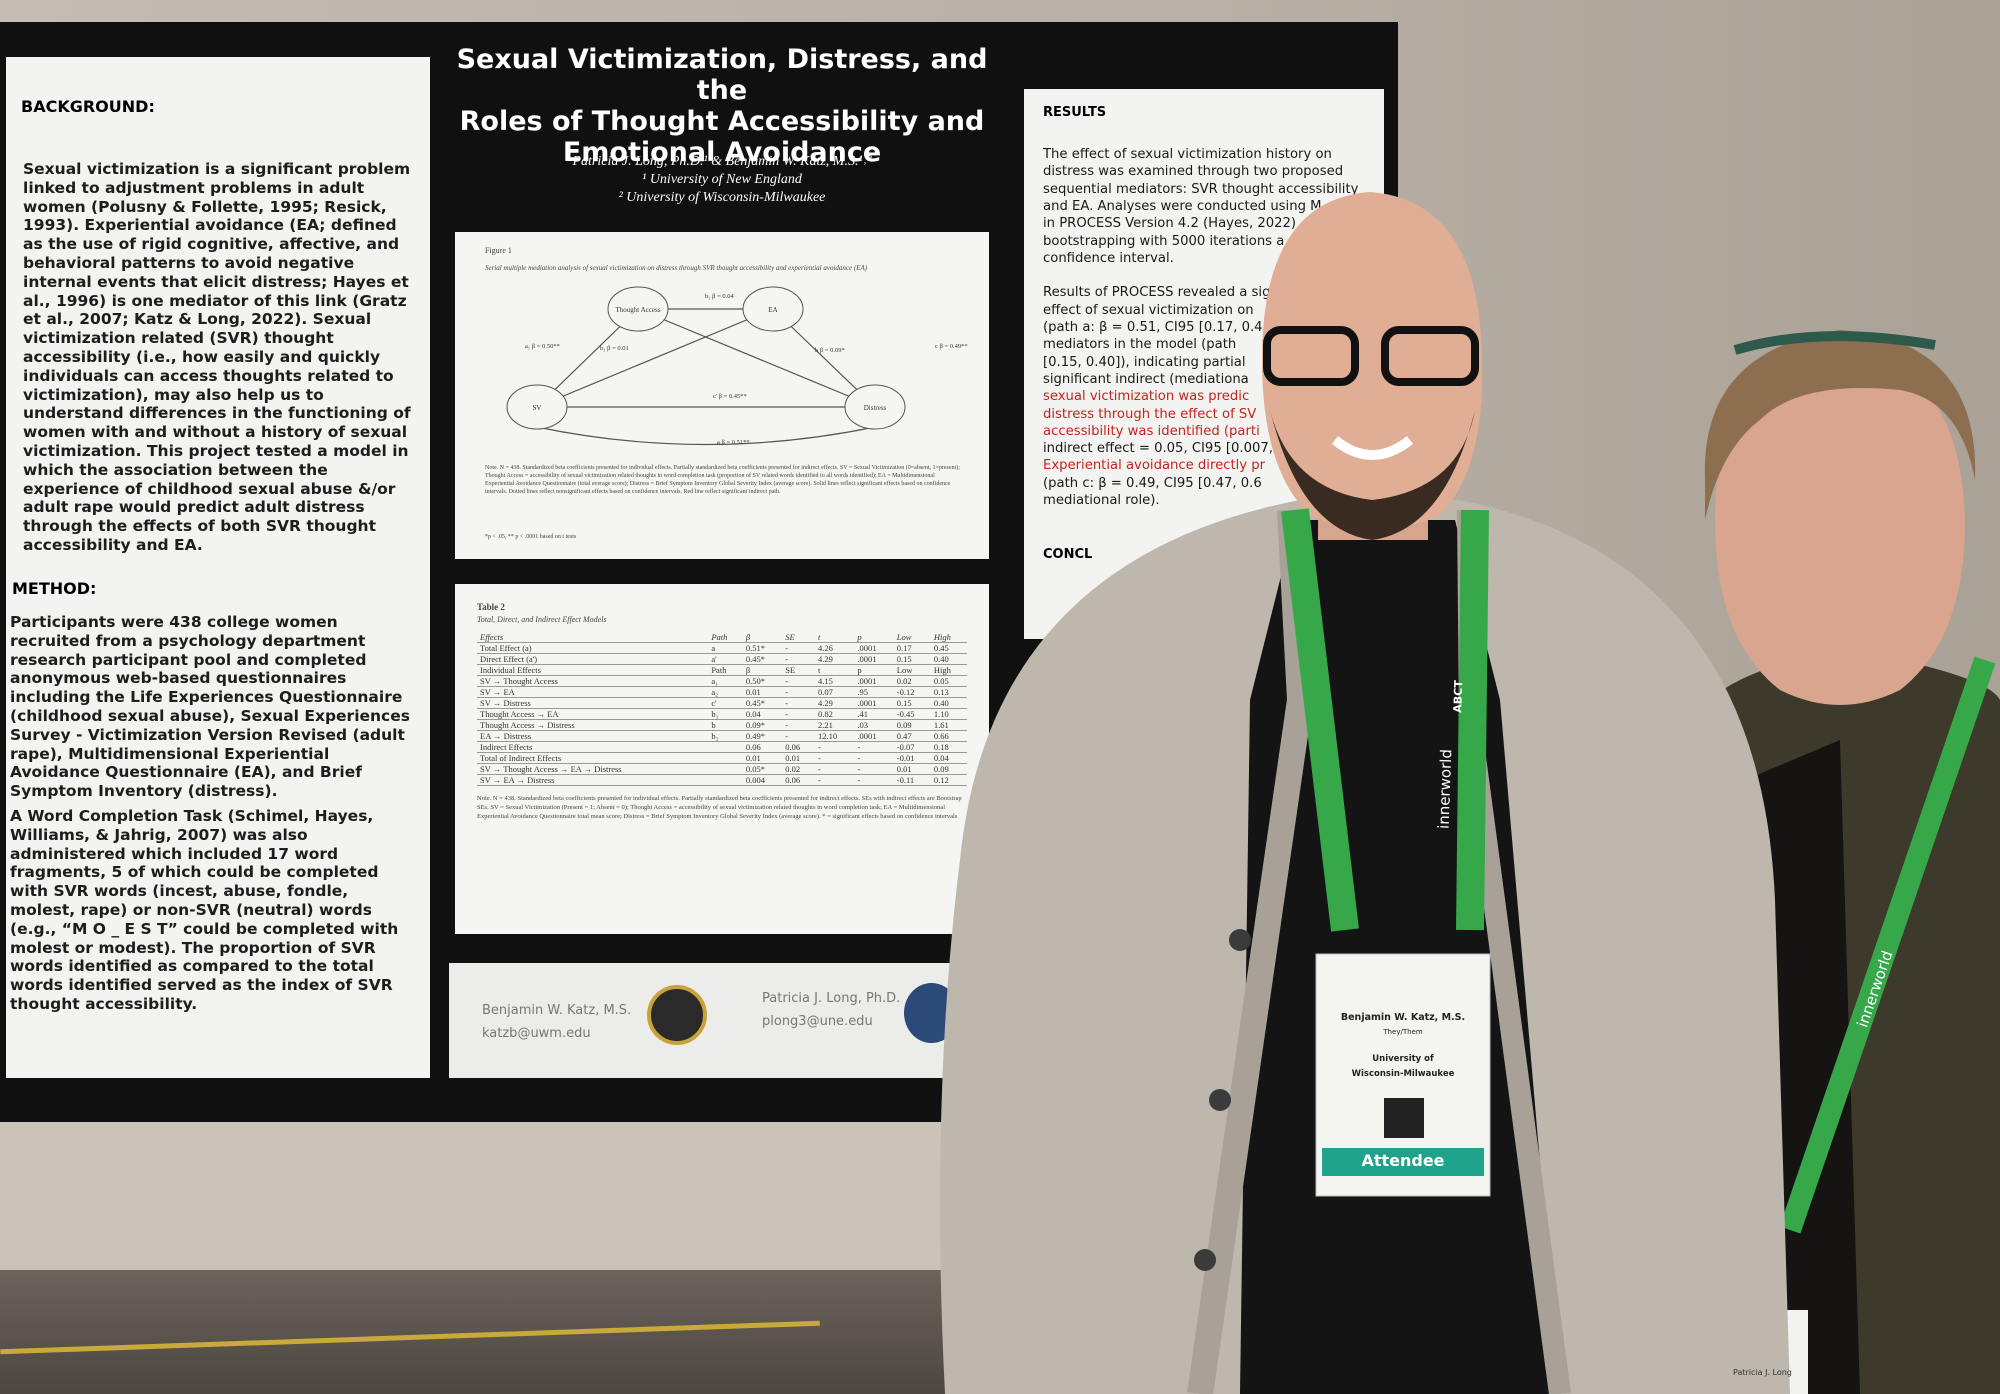 This screenshot has width=2000, height=1394. I want to click on table-cell: SV → EA, so click(593, 692).